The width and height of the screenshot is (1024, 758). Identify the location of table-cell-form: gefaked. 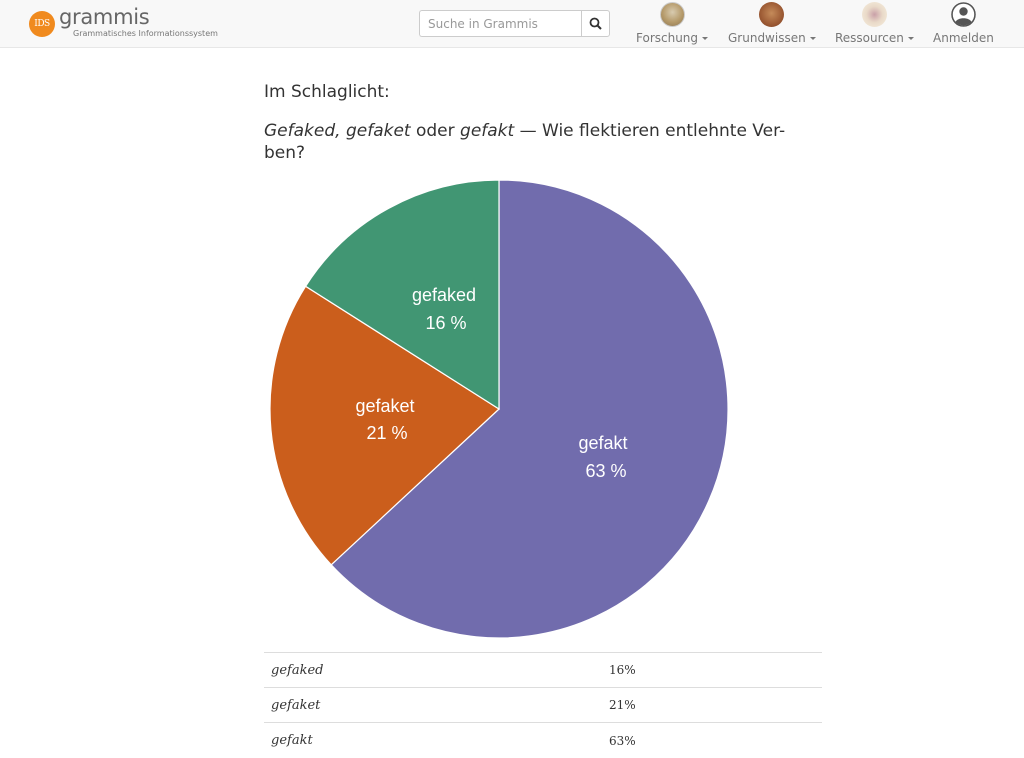
(297, 670).